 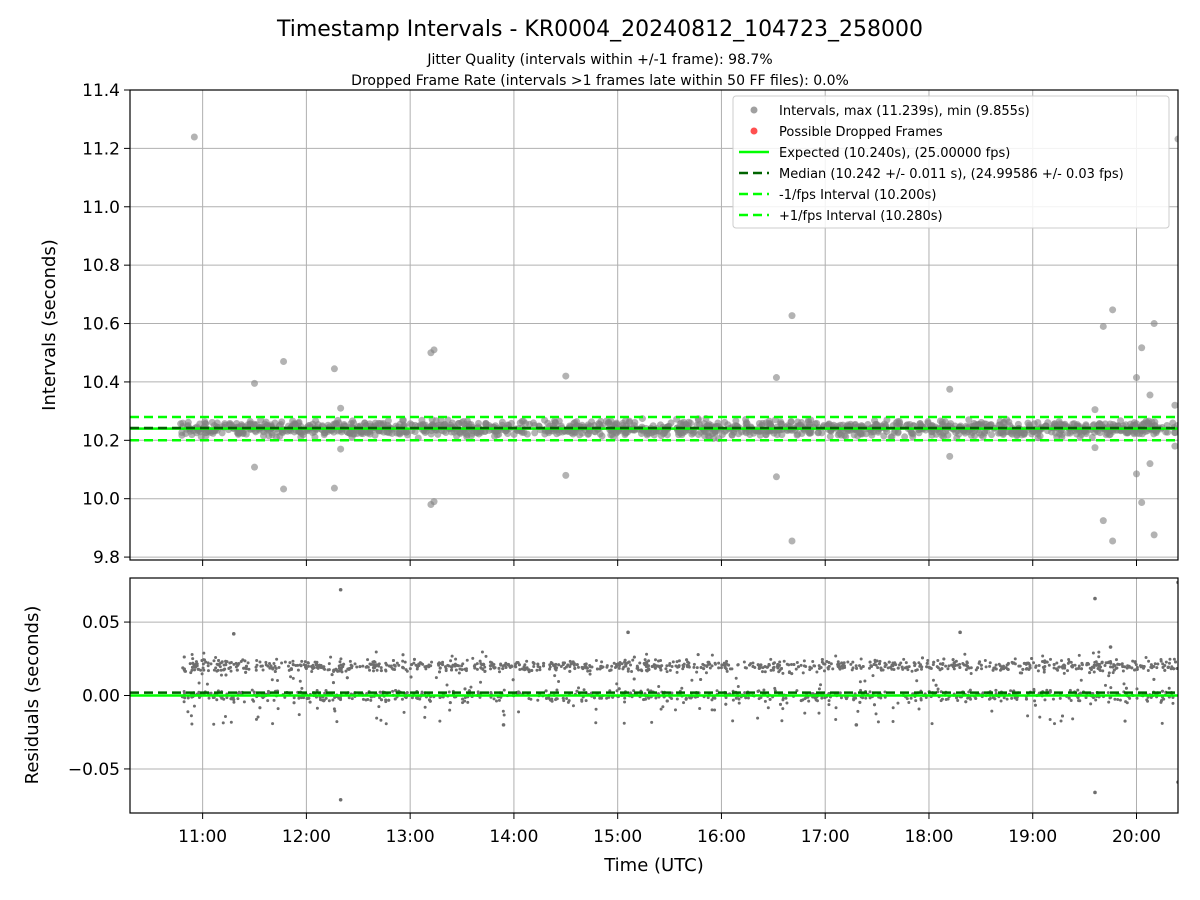 What do you see at coordinates (101, 149) in the screenshot?
I see `y-tick-label: 11.2` at bounding box center [101, 149].